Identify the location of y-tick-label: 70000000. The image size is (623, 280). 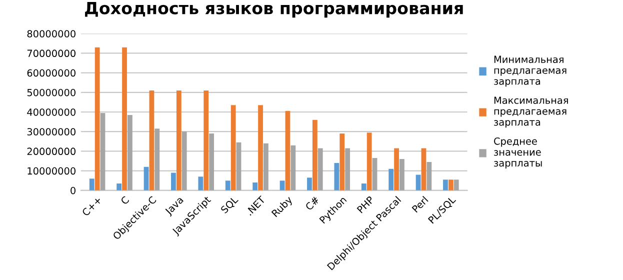
(51, 54).